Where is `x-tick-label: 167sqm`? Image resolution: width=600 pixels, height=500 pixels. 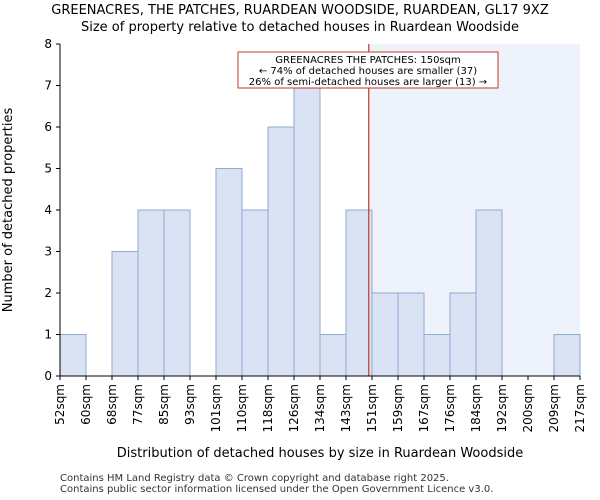 x-tick-label: 167sqm is located at coordinates (424, 408).